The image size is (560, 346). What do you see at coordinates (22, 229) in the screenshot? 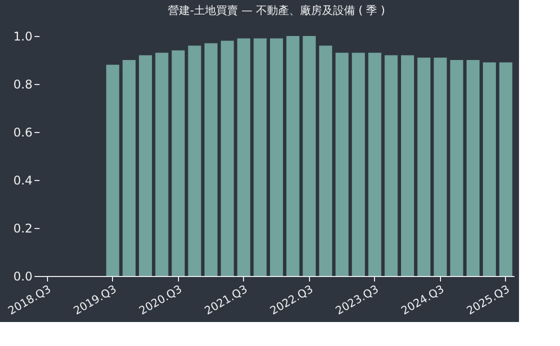
I see `y-tick-label: 0.2` at bounding box center [22, 229].